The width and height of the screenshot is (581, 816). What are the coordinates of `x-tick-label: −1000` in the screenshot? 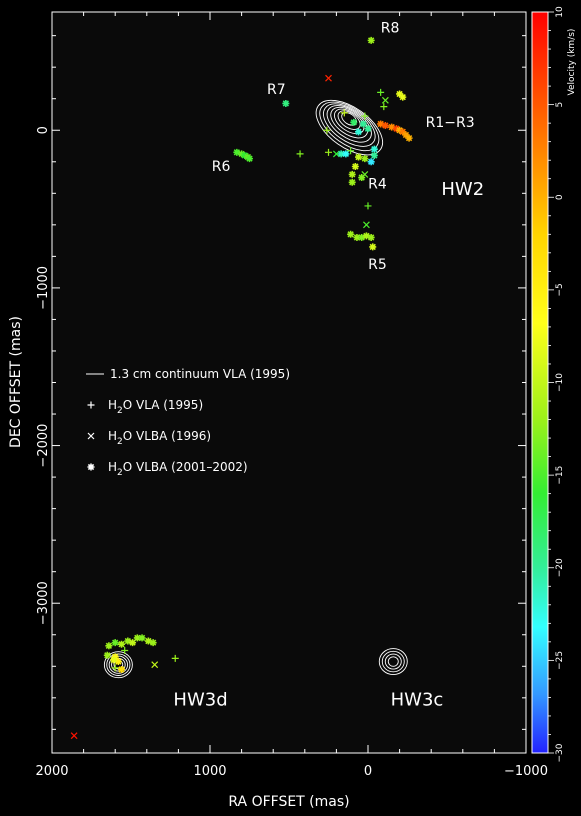 It's located at (526, 771).